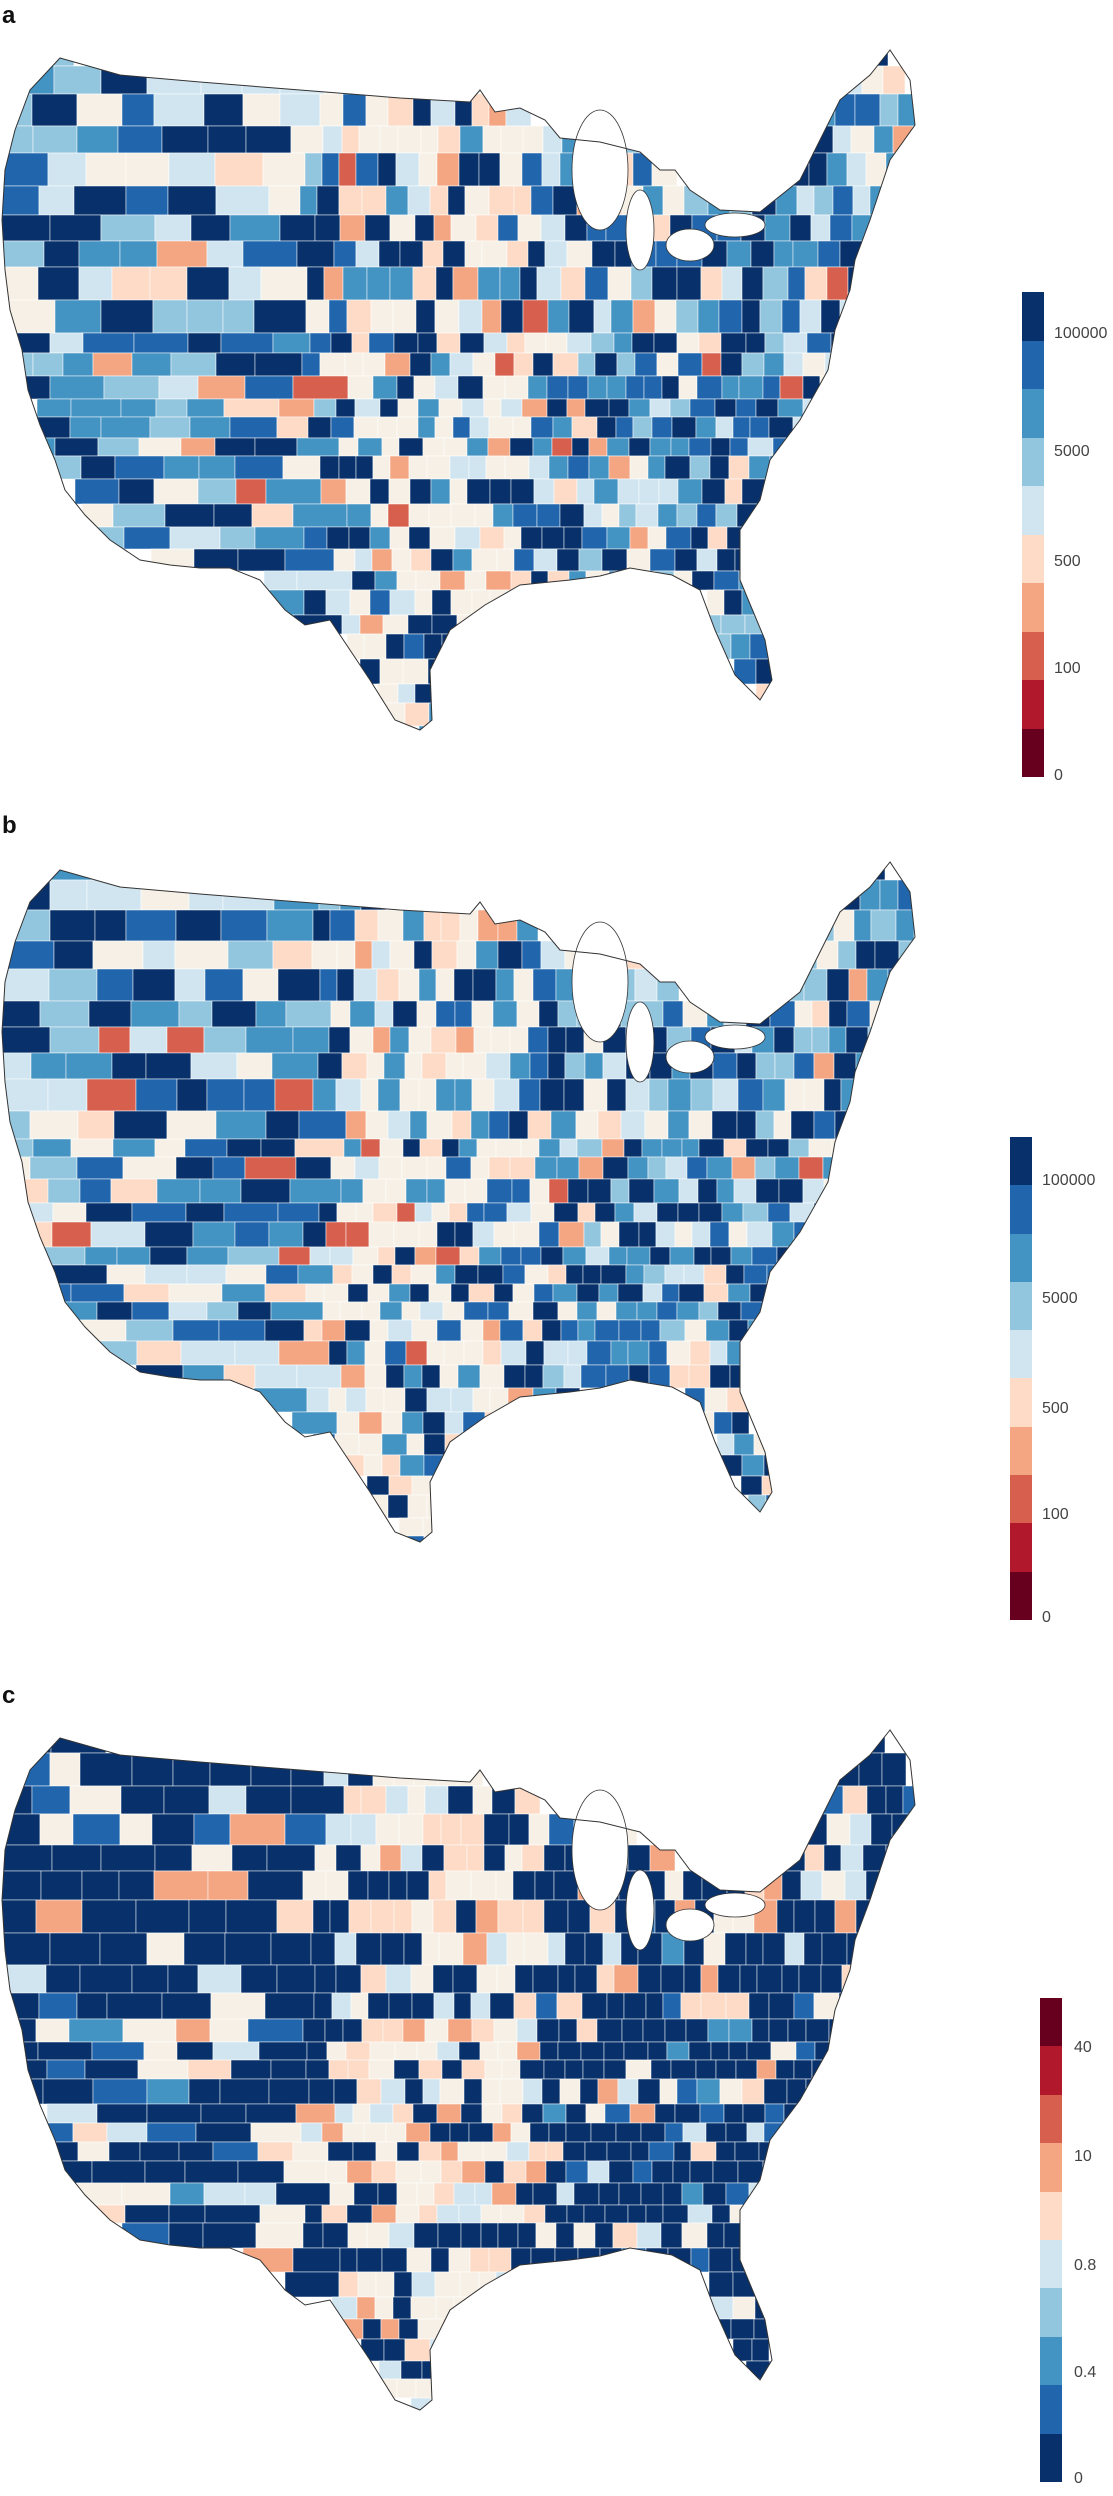  Describe the element at coordinates (1051, 2240) in the screenshot. I see `panel-c-legend-bar` at that location.